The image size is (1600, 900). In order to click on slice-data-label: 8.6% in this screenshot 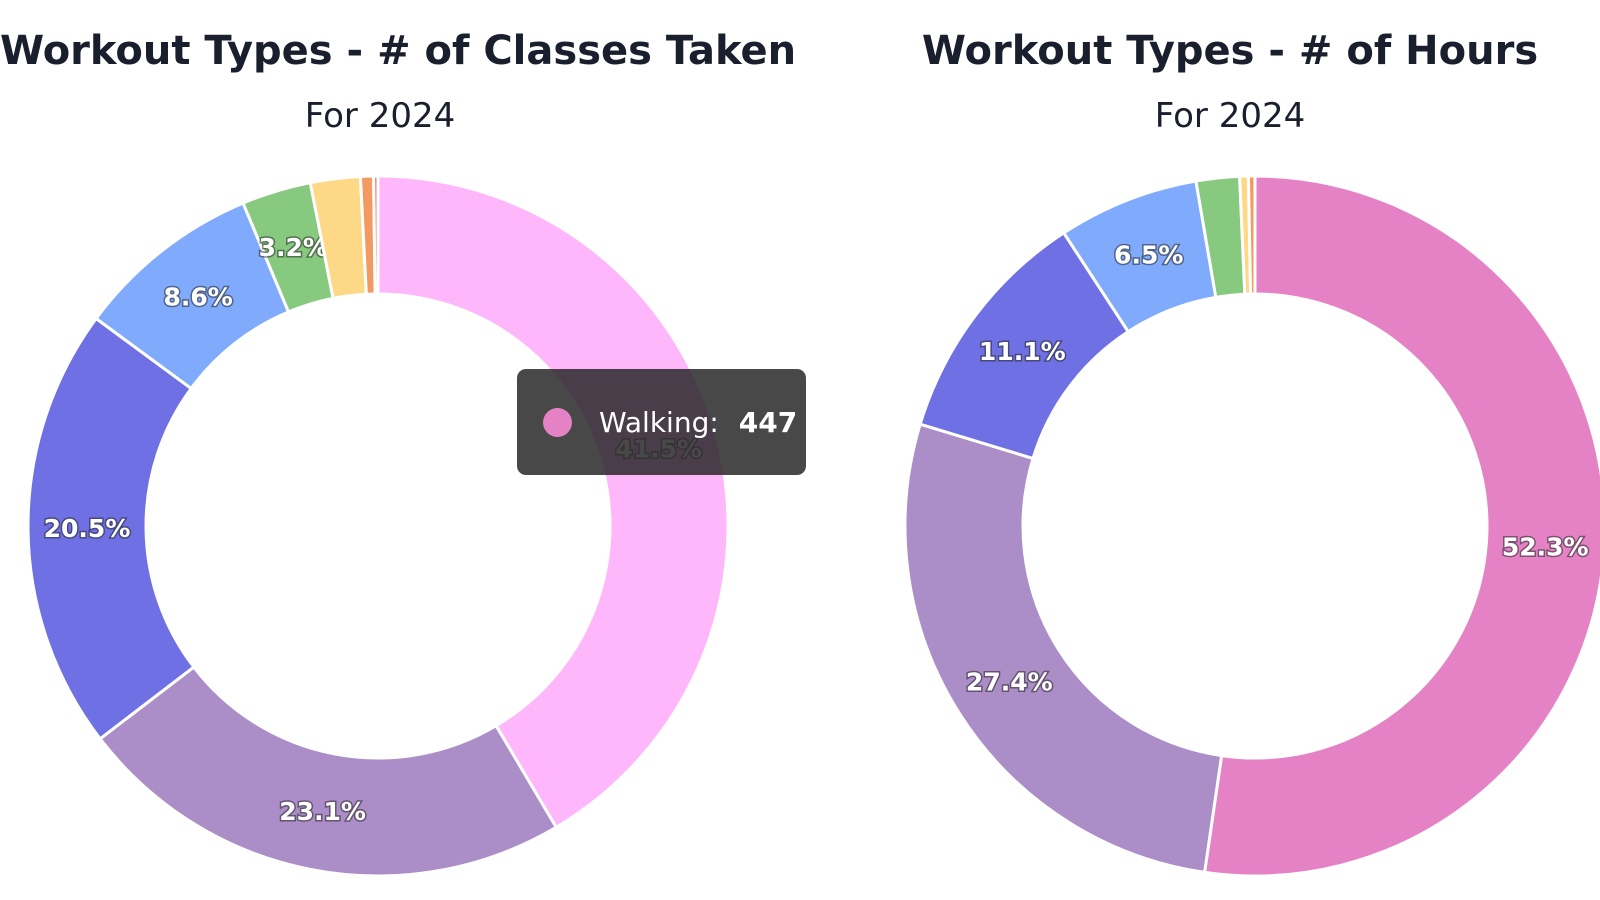, I will do `click(198, 297)`.